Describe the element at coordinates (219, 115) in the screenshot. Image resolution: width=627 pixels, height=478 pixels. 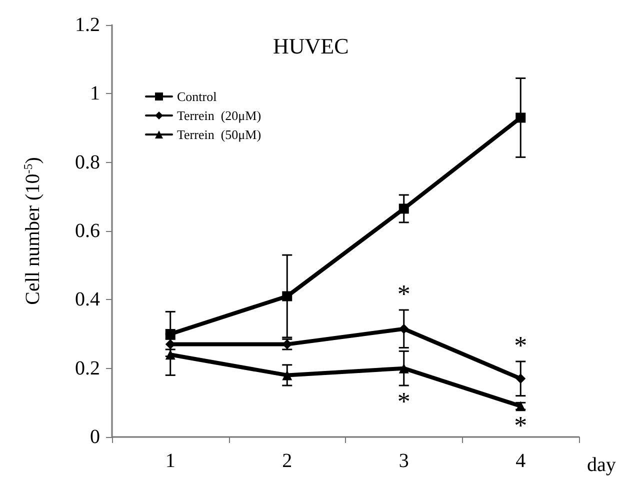
I see `legend-label: Terrein (20μM)` at that location.